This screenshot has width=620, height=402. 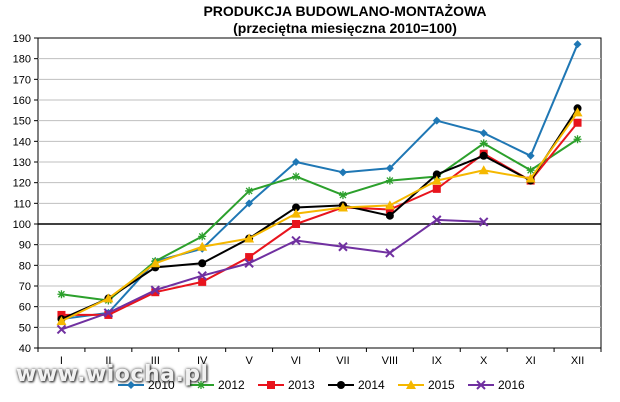 I want to click on x-tick-label: IV, so click(x=202, y=361).